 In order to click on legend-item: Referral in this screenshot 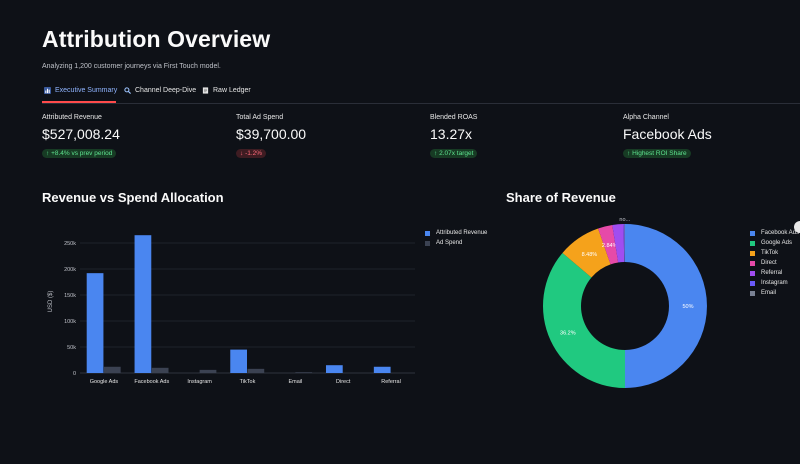, I will do `click(775, 273)`.